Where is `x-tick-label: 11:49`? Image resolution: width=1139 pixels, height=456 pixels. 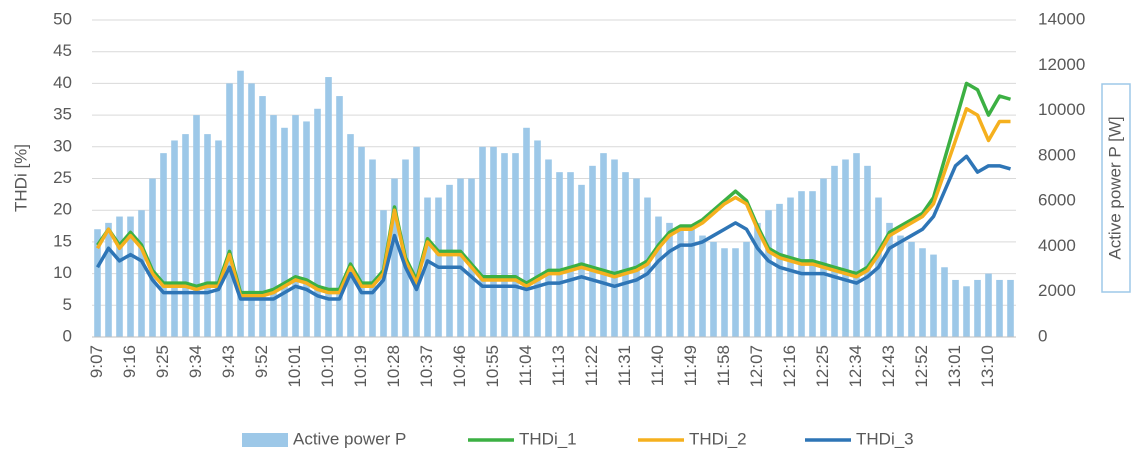 x-tick-label: 11:49 is located at coordinates (690, 365).